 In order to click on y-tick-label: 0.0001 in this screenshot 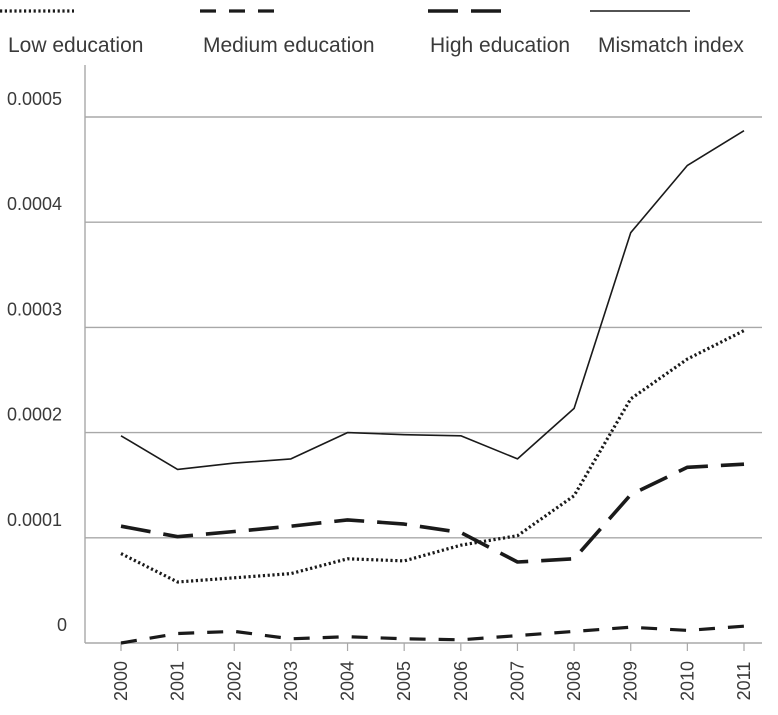, I will do `click(34, 520)`.